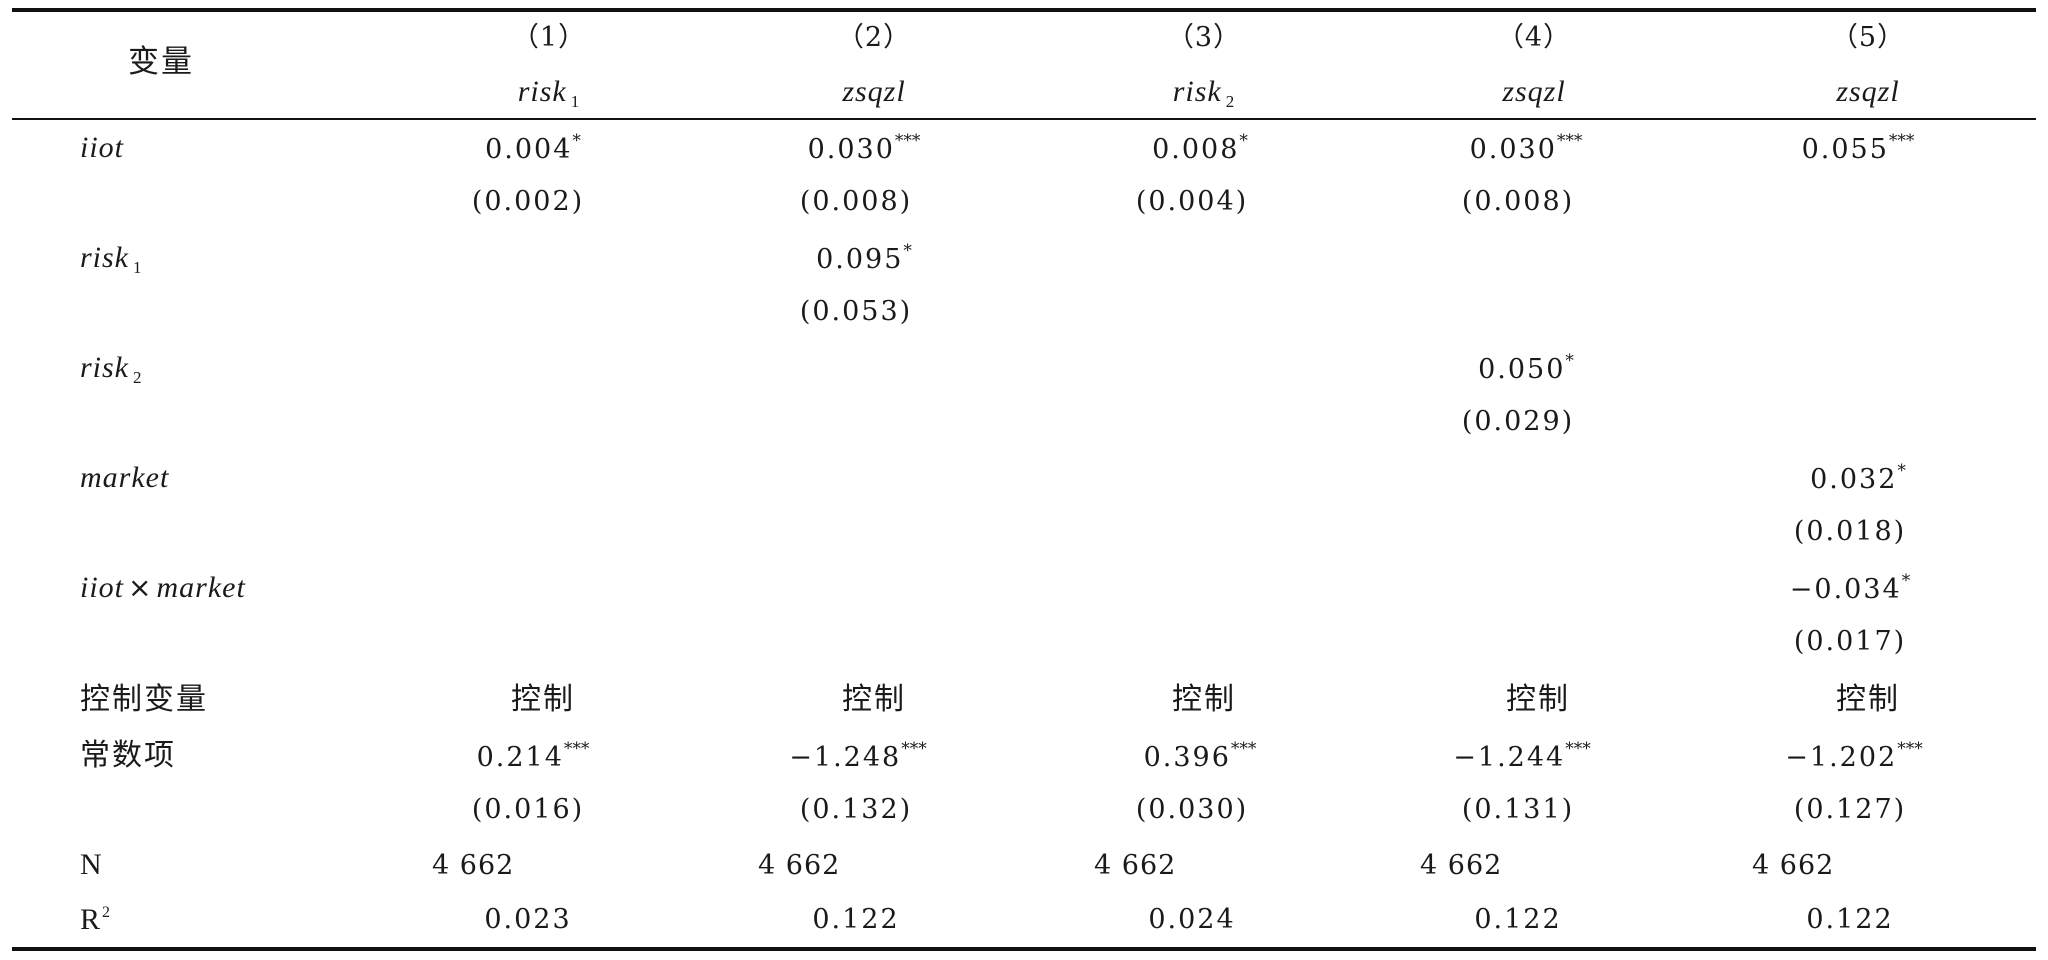 Image resolution: width=2048 pixels, height=960 pixels. I want to click on row-label-controls: 控制变量, so click(144, 699).